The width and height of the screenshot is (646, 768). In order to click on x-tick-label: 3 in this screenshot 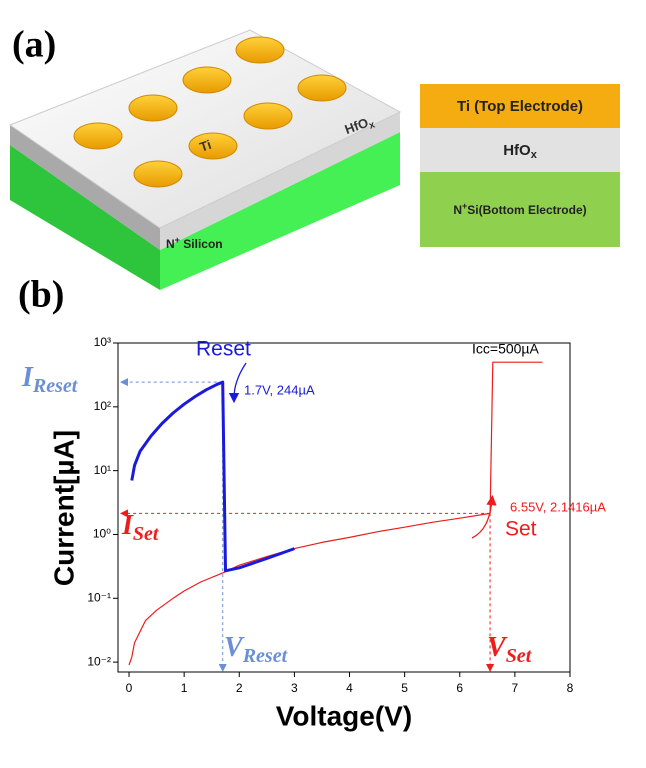, I will do `click(294, 688)`.